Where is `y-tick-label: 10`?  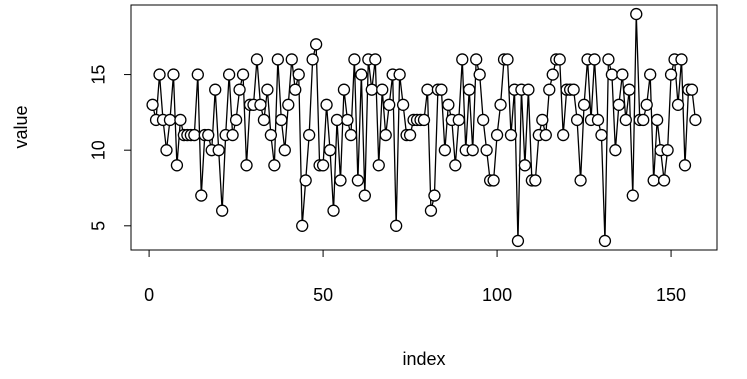 y-tick-label: 10 is located at coordinates (99, 150).